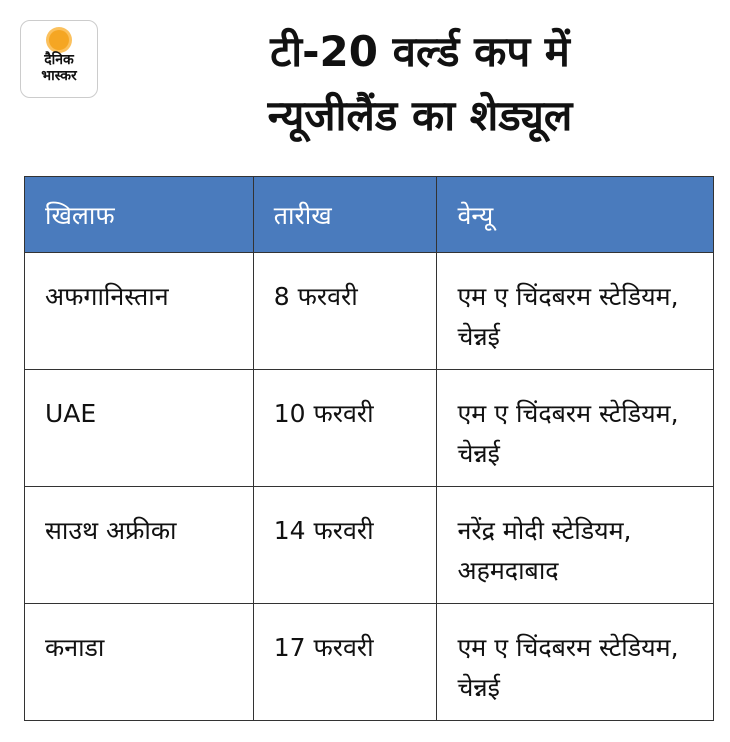 This screenshot has width=730, height=742. What do you see at coordinates (345, 428) in the screenshot?
I see `date-cell: 10 फरवरी` at bounding box center [345, 428].